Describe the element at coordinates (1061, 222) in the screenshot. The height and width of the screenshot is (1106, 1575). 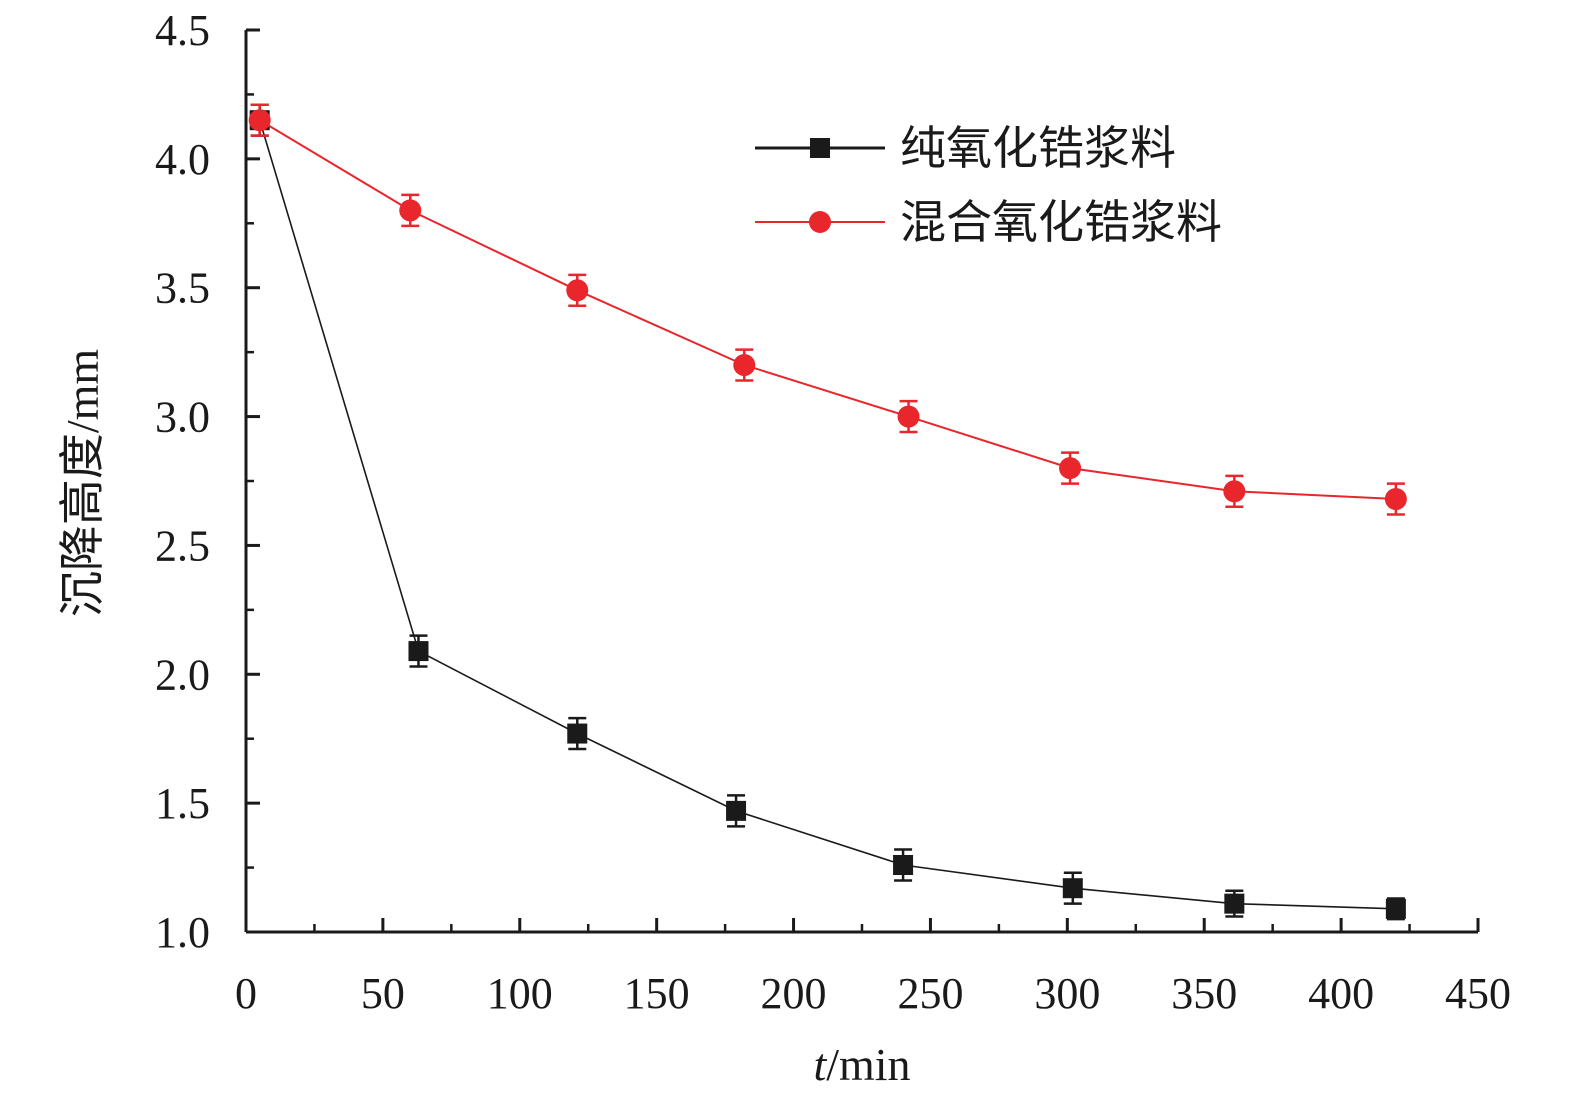
I see `legend-label: 混合氧化锆浆料` at that location.